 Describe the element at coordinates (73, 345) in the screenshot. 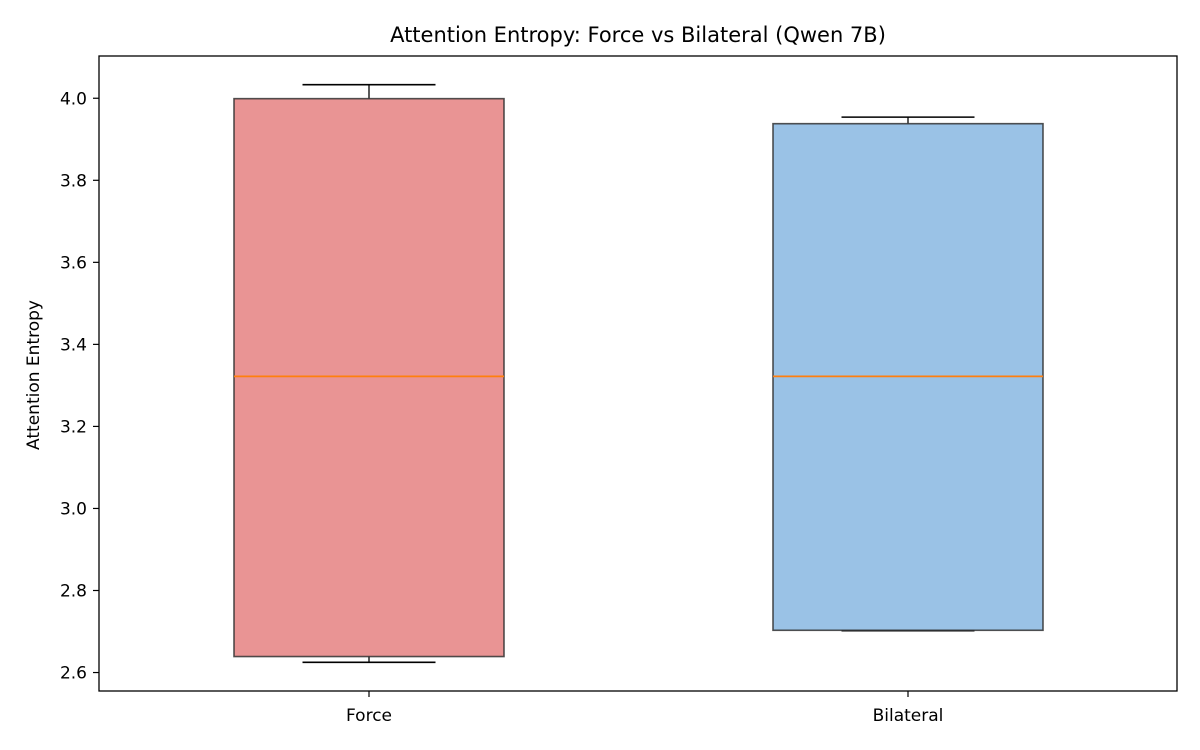

I see `y-tick-label: 3.4` at that location.